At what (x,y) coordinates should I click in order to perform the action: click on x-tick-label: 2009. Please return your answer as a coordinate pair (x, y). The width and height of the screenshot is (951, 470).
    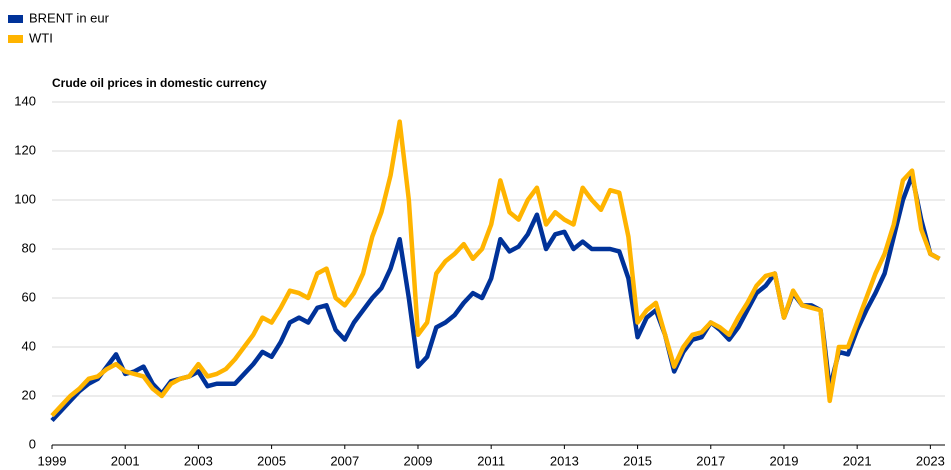
    Looking at the image, I should click on (418, 460).